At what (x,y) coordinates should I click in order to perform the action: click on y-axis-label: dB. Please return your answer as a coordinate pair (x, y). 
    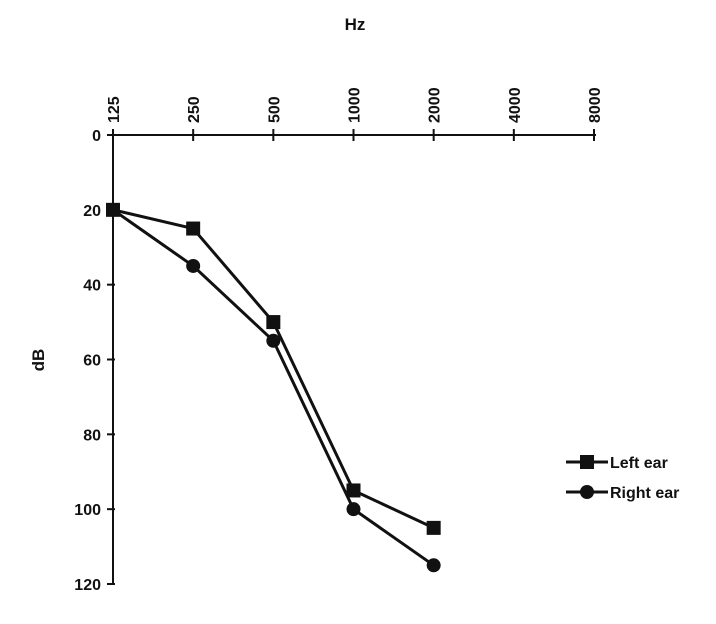
    Looking at the image, I should click on (38, 360).